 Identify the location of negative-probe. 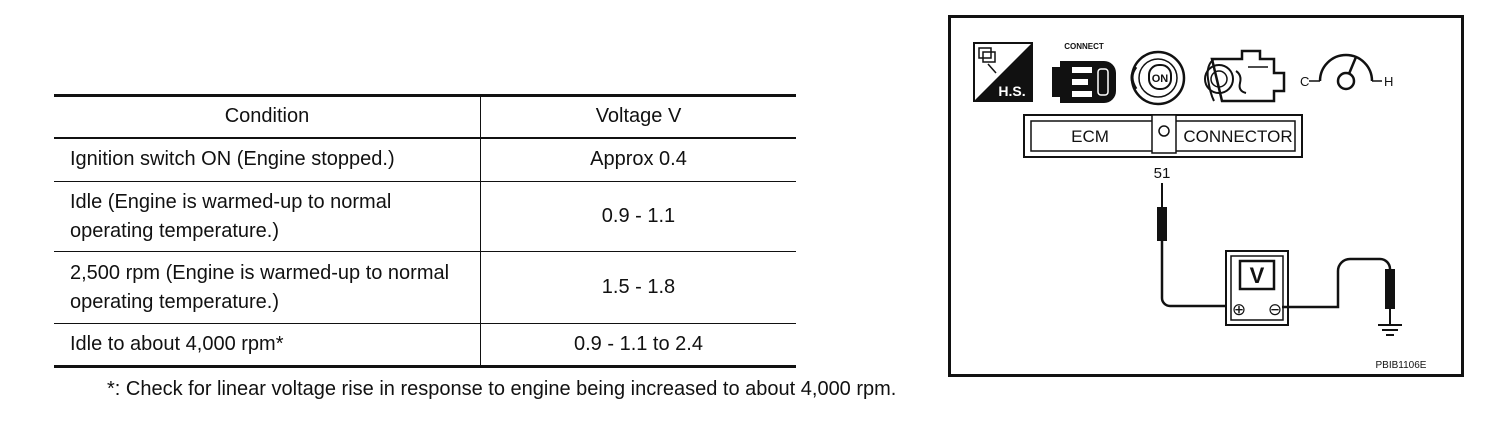
(1338, 291).